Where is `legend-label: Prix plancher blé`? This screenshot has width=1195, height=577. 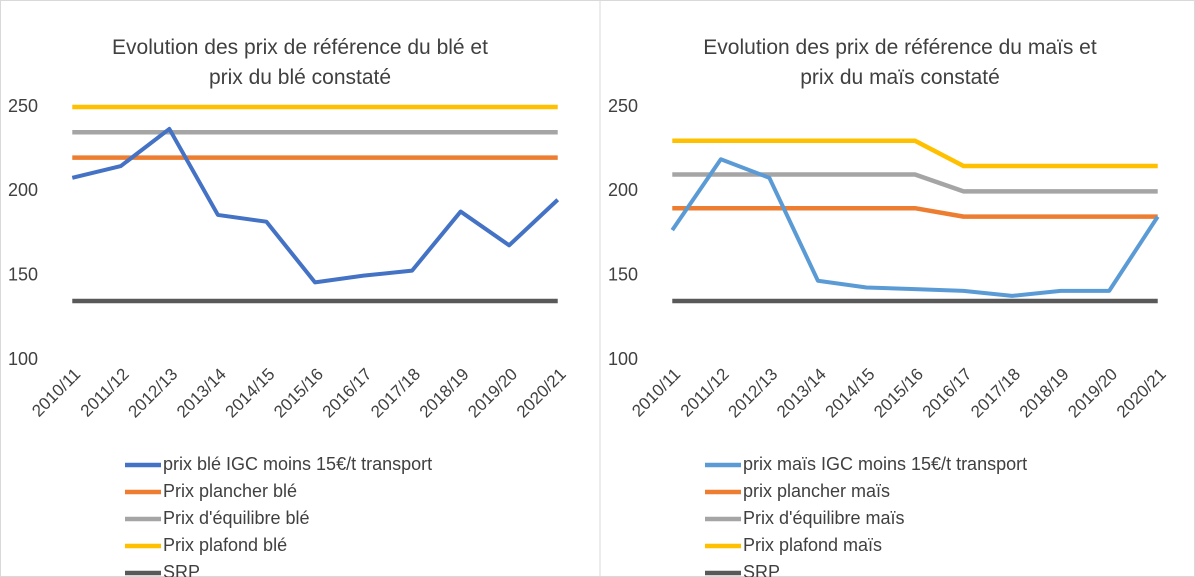 legend-label: Prix plancher blé is located at coordinates (230, 491).